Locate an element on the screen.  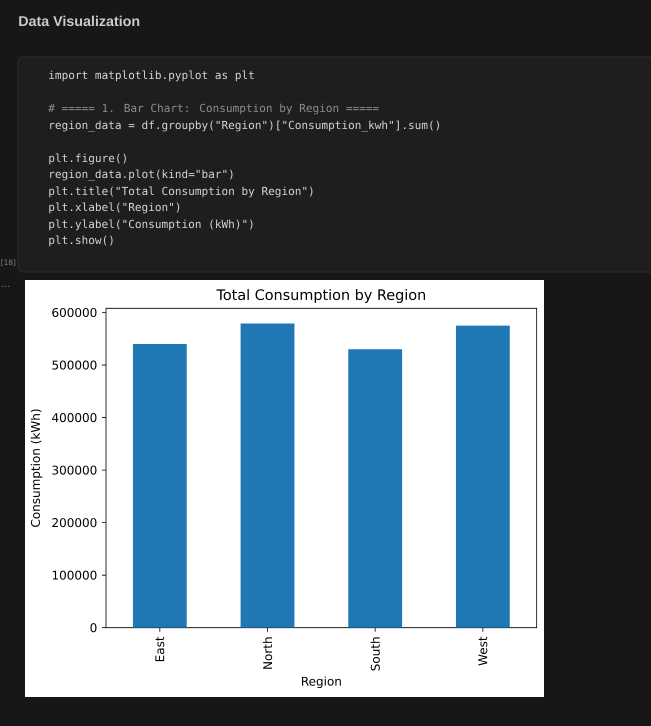
y-tick-label: 600000 is located at coordinates (74, 313).